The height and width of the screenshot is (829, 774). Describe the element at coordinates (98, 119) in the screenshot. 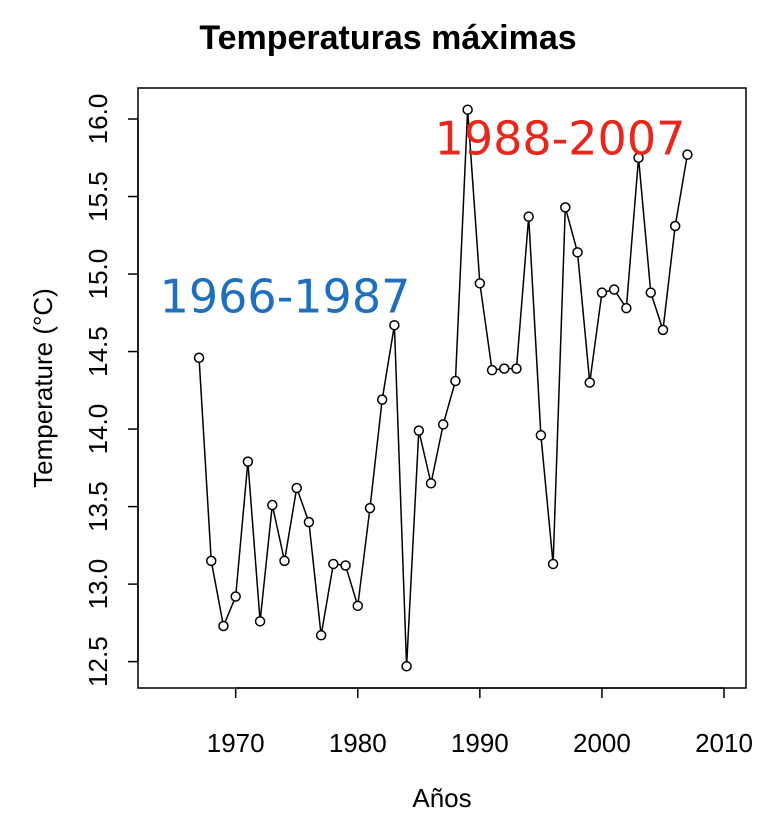

I see `y-tick-label: 16.0` at that location.